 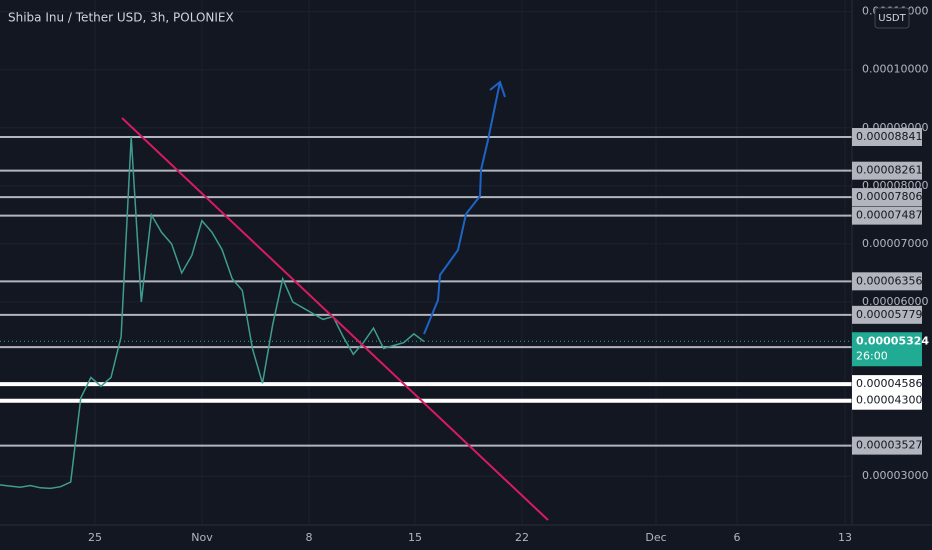 What do you see at coordinates (655, 537) in the screenshot?
I see `x-tick-label: Dec` at bounding box center [655, 537].